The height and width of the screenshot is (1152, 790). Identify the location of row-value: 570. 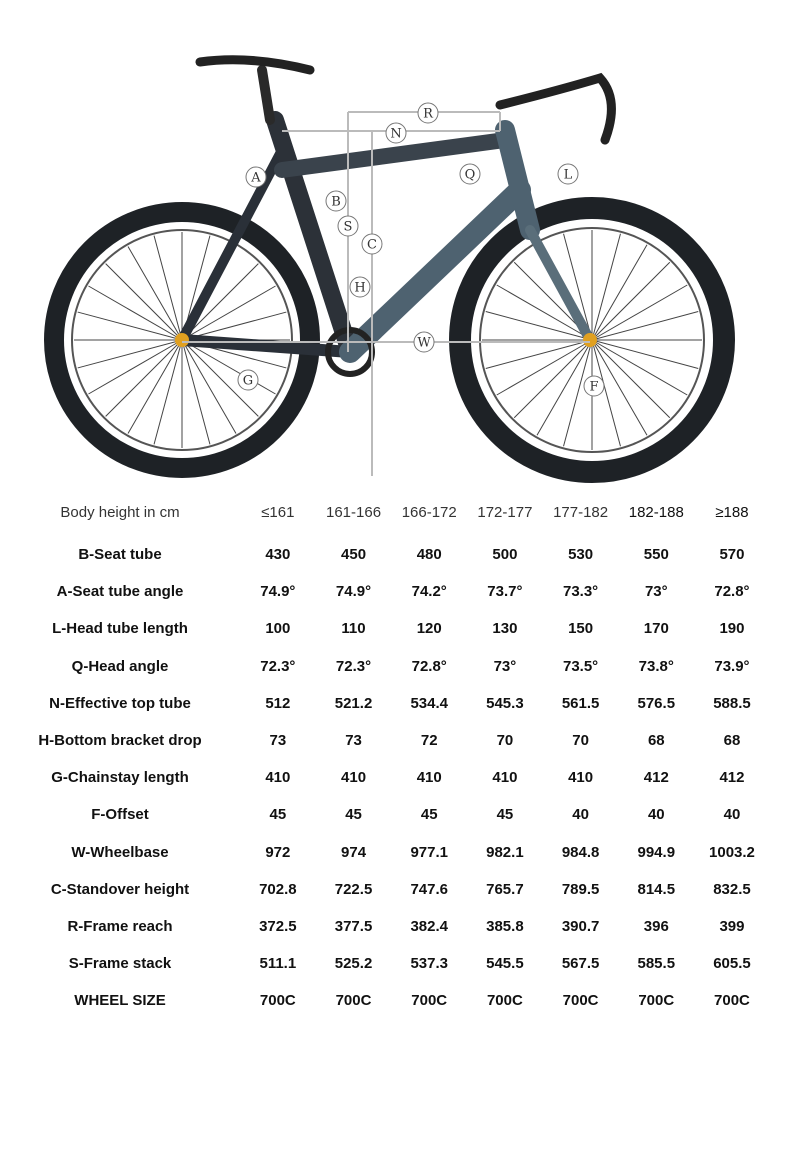
(732, 555).